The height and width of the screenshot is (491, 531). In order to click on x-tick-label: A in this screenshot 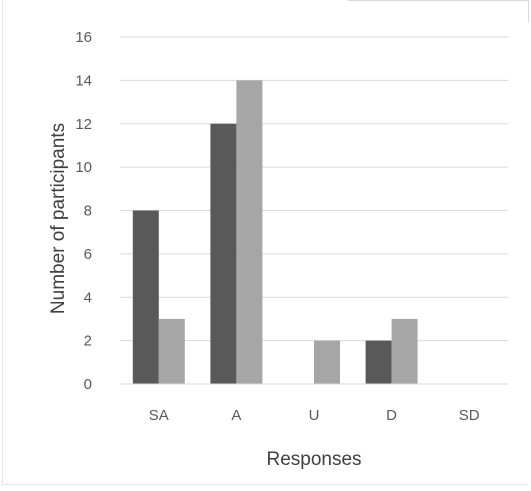, I will do `click(236, 415)`.